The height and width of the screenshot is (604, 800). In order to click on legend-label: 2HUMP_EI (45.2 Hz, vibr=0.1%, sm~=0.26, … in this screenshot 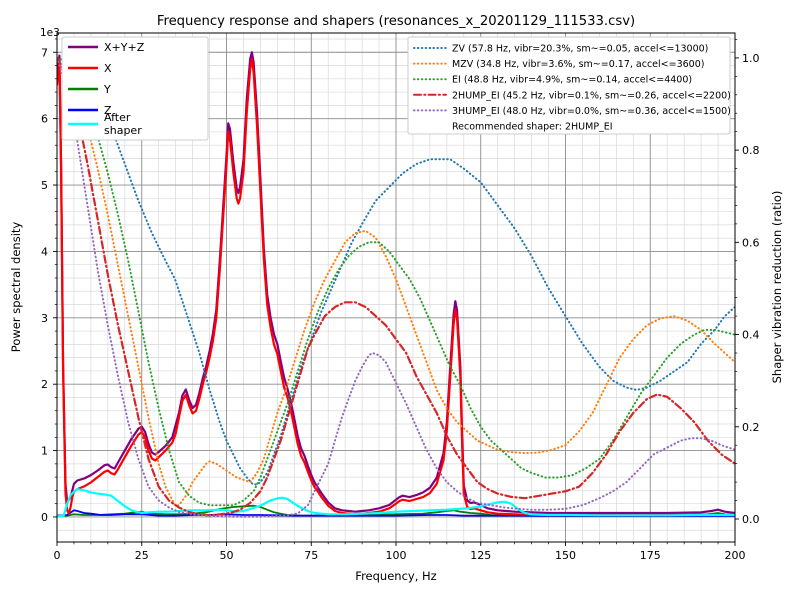, I will do `click(591, 95)`.